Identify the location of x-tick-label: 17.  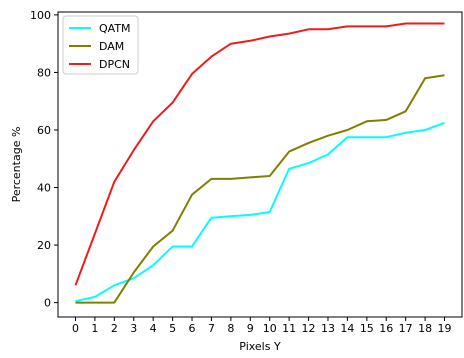
(406, 328).